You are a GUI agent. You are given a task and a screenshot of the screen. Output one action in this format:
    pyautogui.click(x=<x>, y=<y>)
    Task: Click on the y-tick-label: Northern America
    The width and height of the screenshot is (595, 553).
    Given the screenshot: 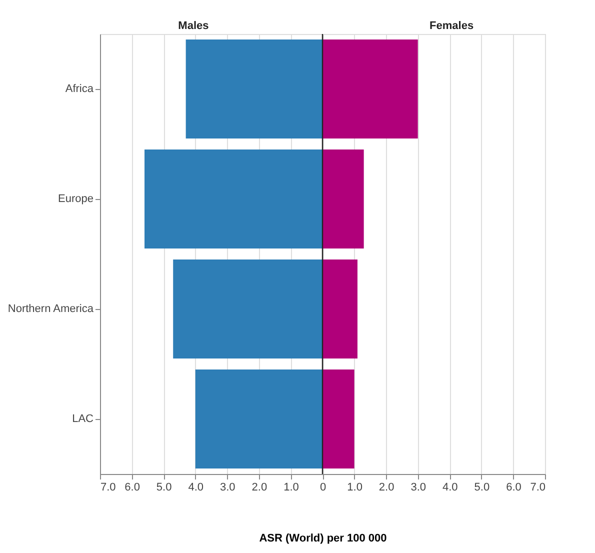 What is the action you would take?
    pyautogui.click(x=51, y=309)
    